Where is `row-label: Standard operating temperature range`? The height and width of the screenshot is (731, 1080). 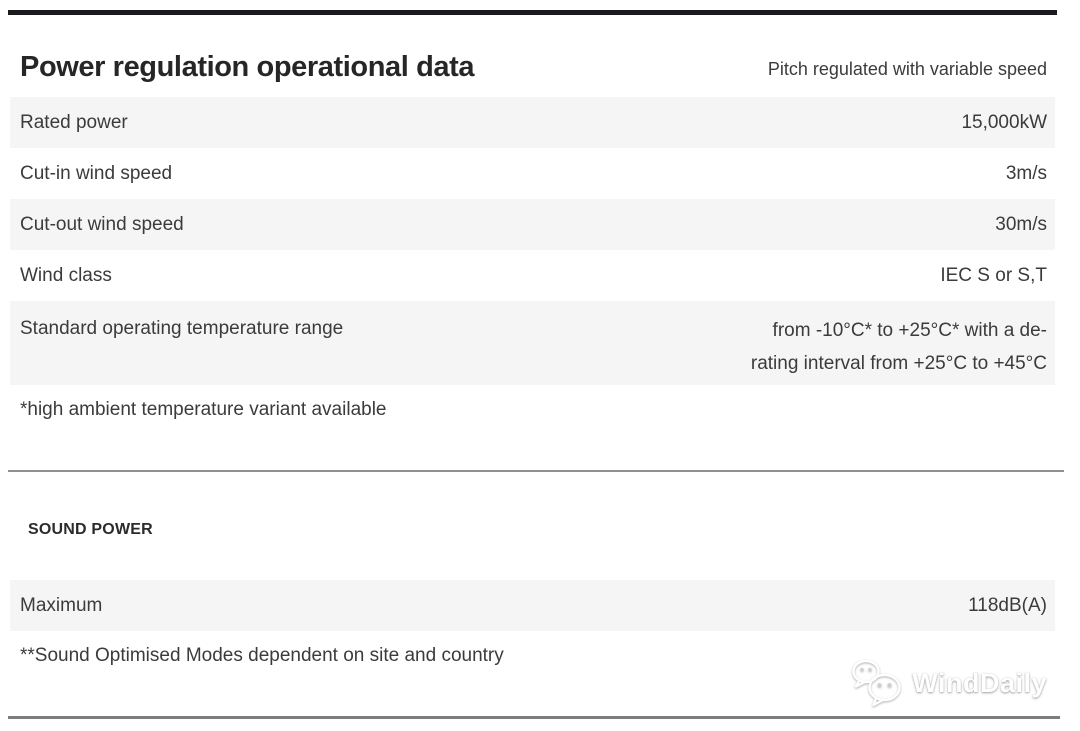
row-label: Standard operating temperature range is located at coordinates (182, 328).